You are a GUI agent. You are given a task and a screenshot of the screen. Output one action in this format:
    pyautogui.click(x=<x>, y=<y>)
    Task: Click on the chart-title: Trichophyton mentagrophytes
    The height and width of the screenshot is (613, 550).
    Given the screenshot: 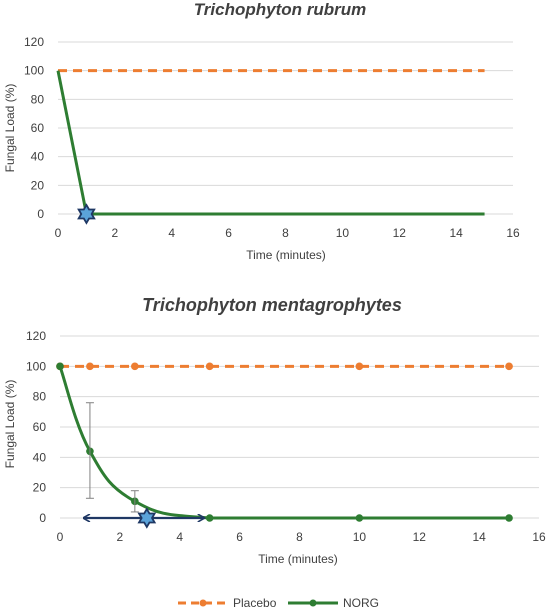 What is the action you would take?
    pyautogui.click(x=272, y=305)
    